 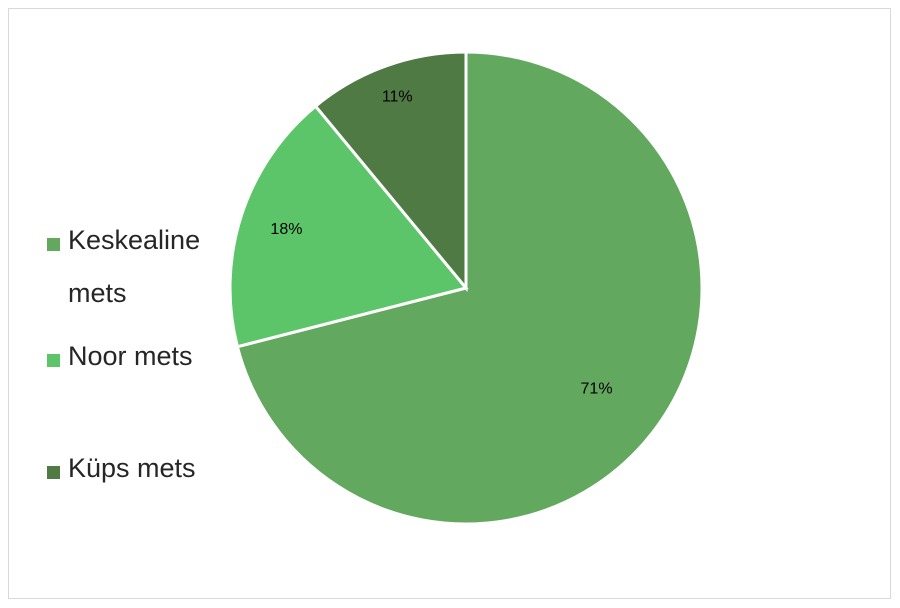 What do you see at coordinates (53, 244) in the screenshot?
I see `legend-swatch-keskealine-mets` at bounding box center [53, 244].